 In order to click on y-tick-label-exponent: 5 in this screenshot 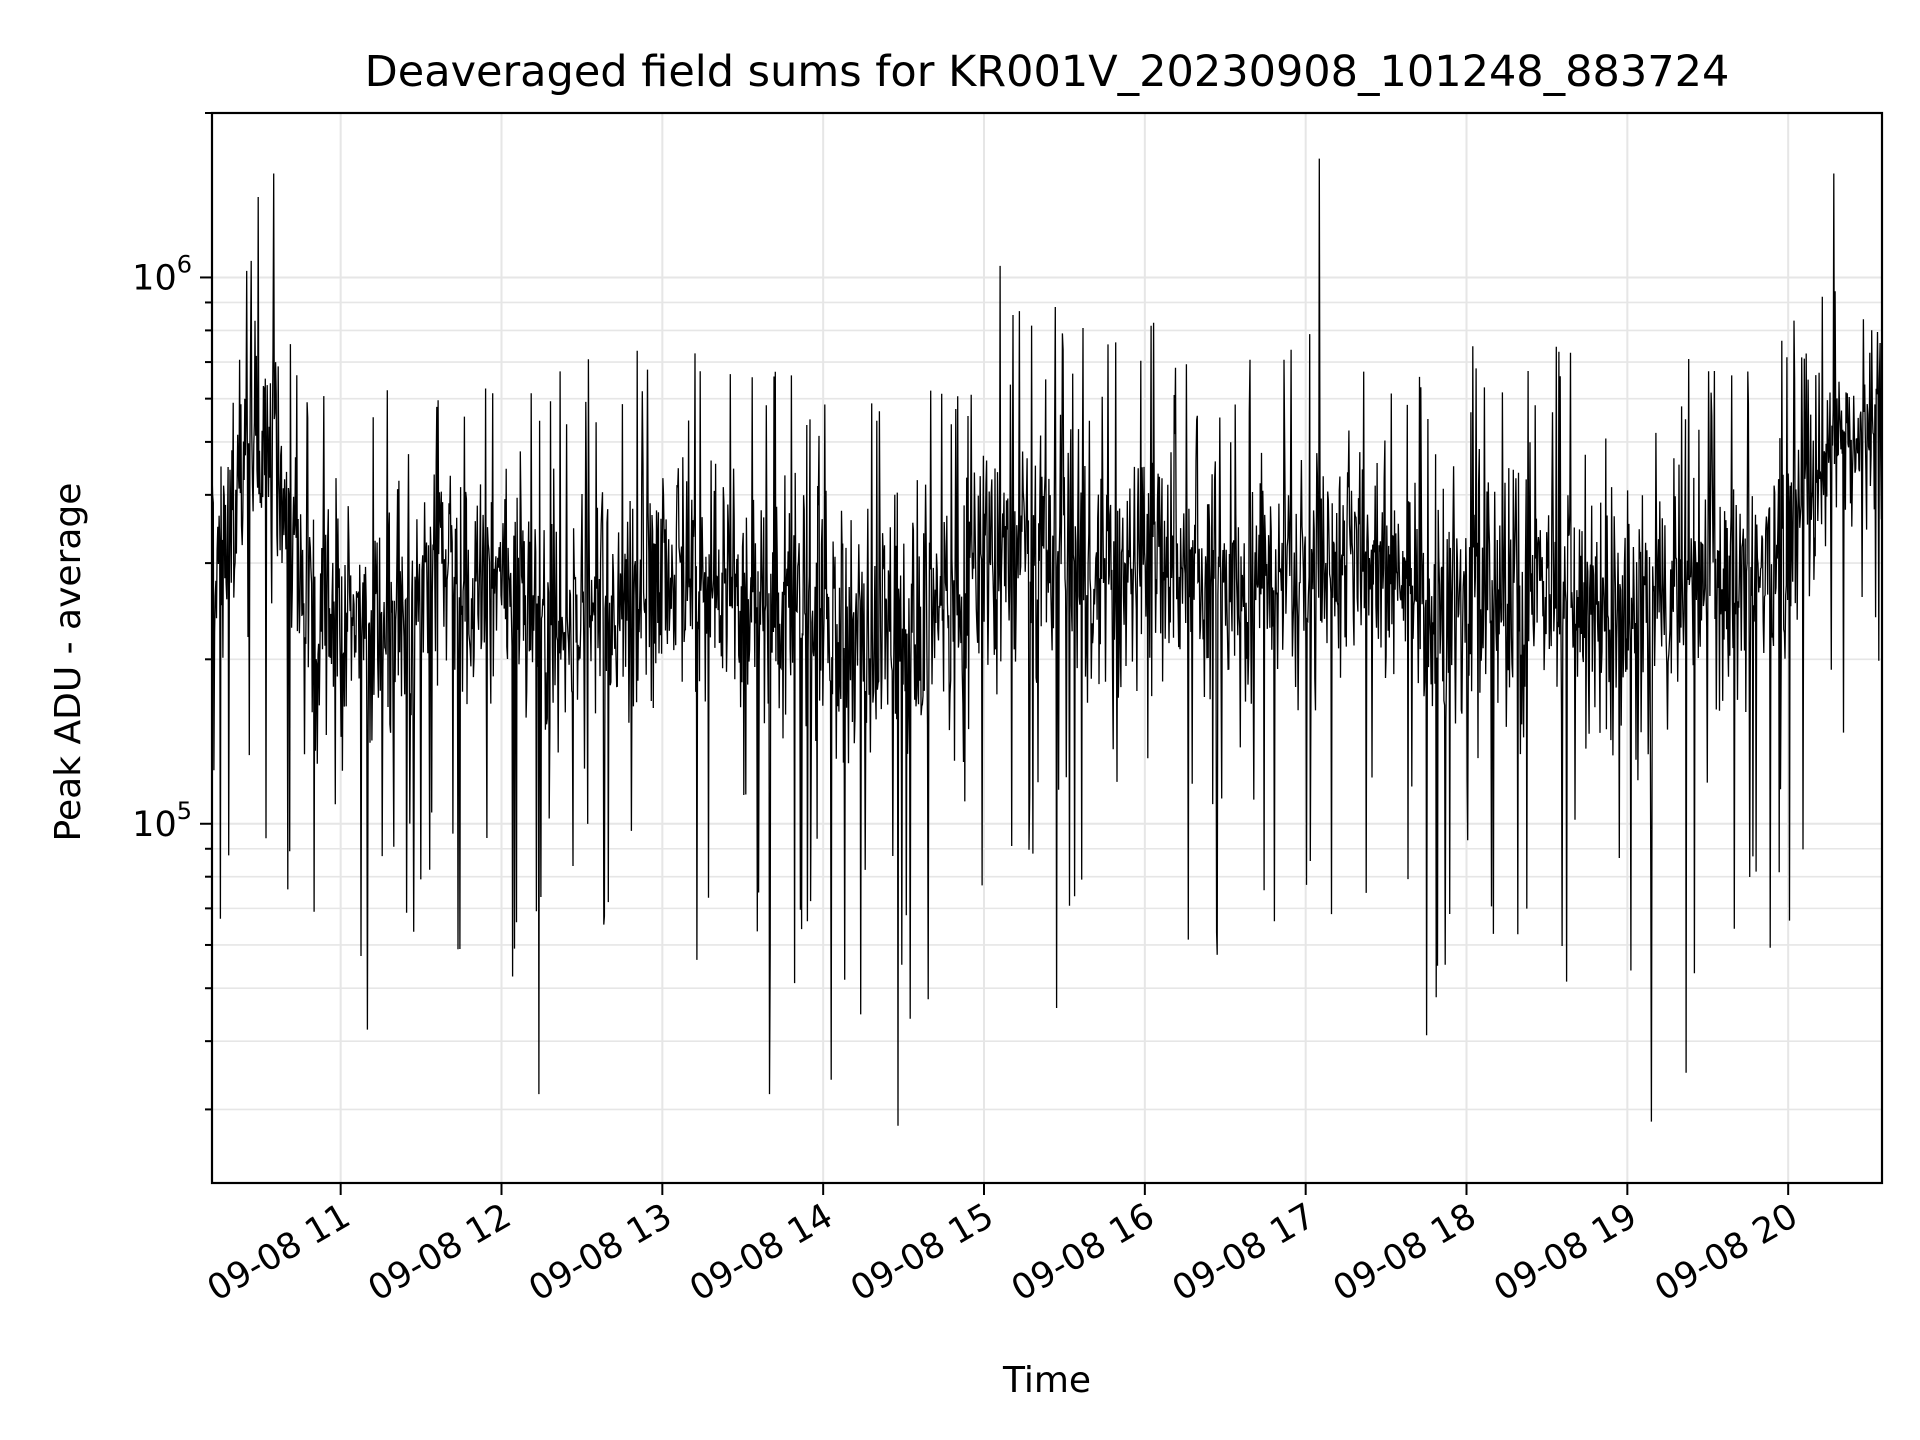, I will do `click(184, 811)`.